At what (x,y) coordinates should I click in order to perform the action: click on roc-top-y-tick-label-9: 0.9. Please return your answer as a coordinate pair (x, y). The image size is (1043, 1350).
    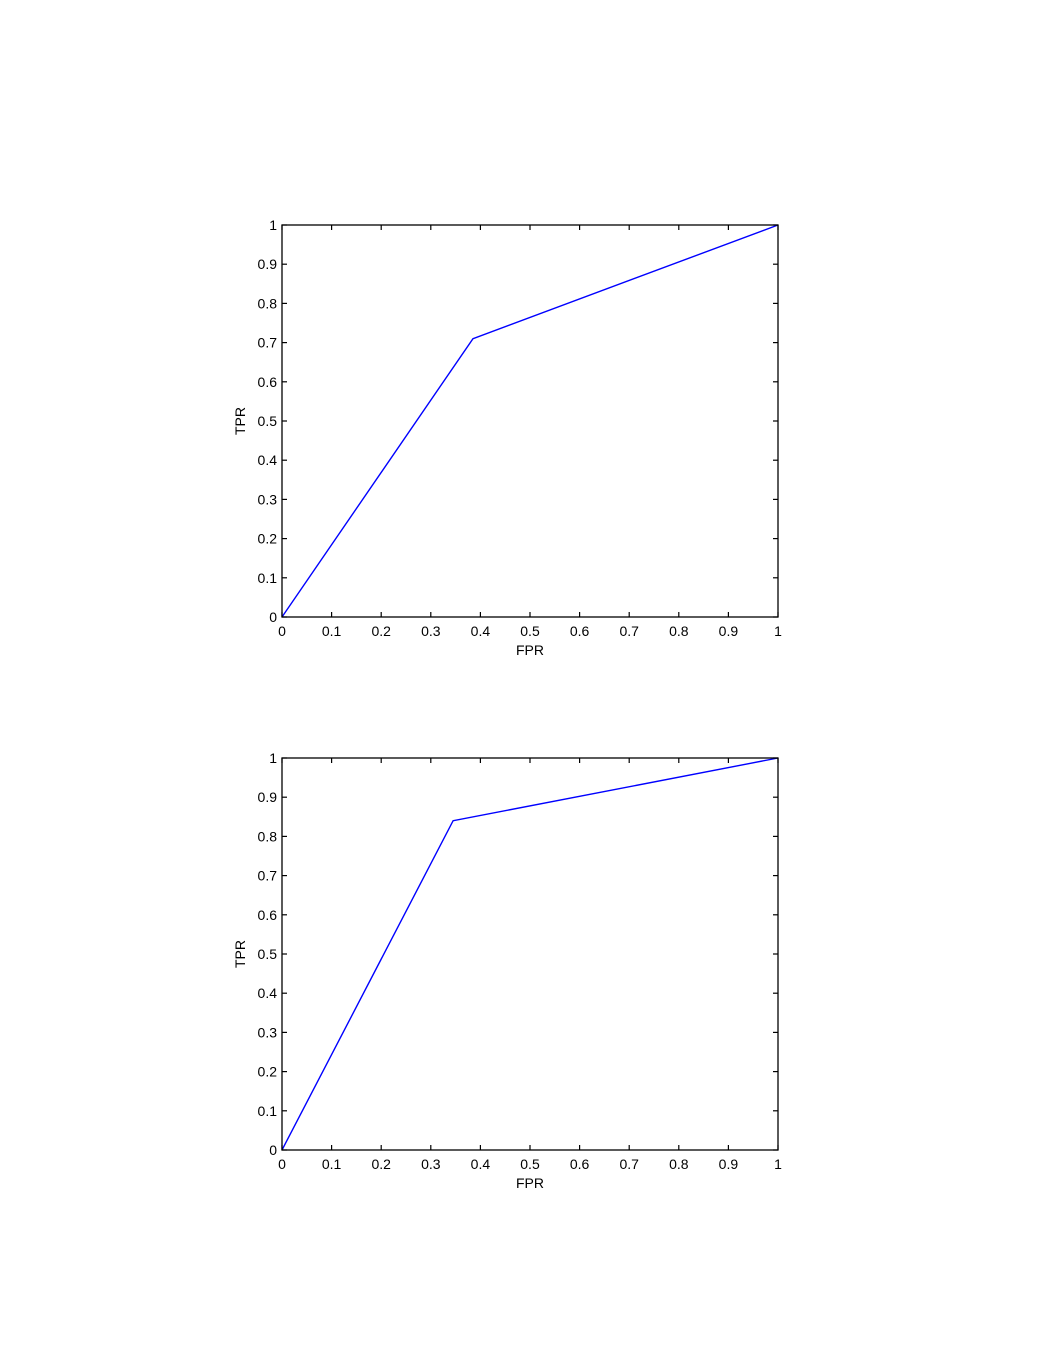
    Looking at the image, I should click on (268, 264).